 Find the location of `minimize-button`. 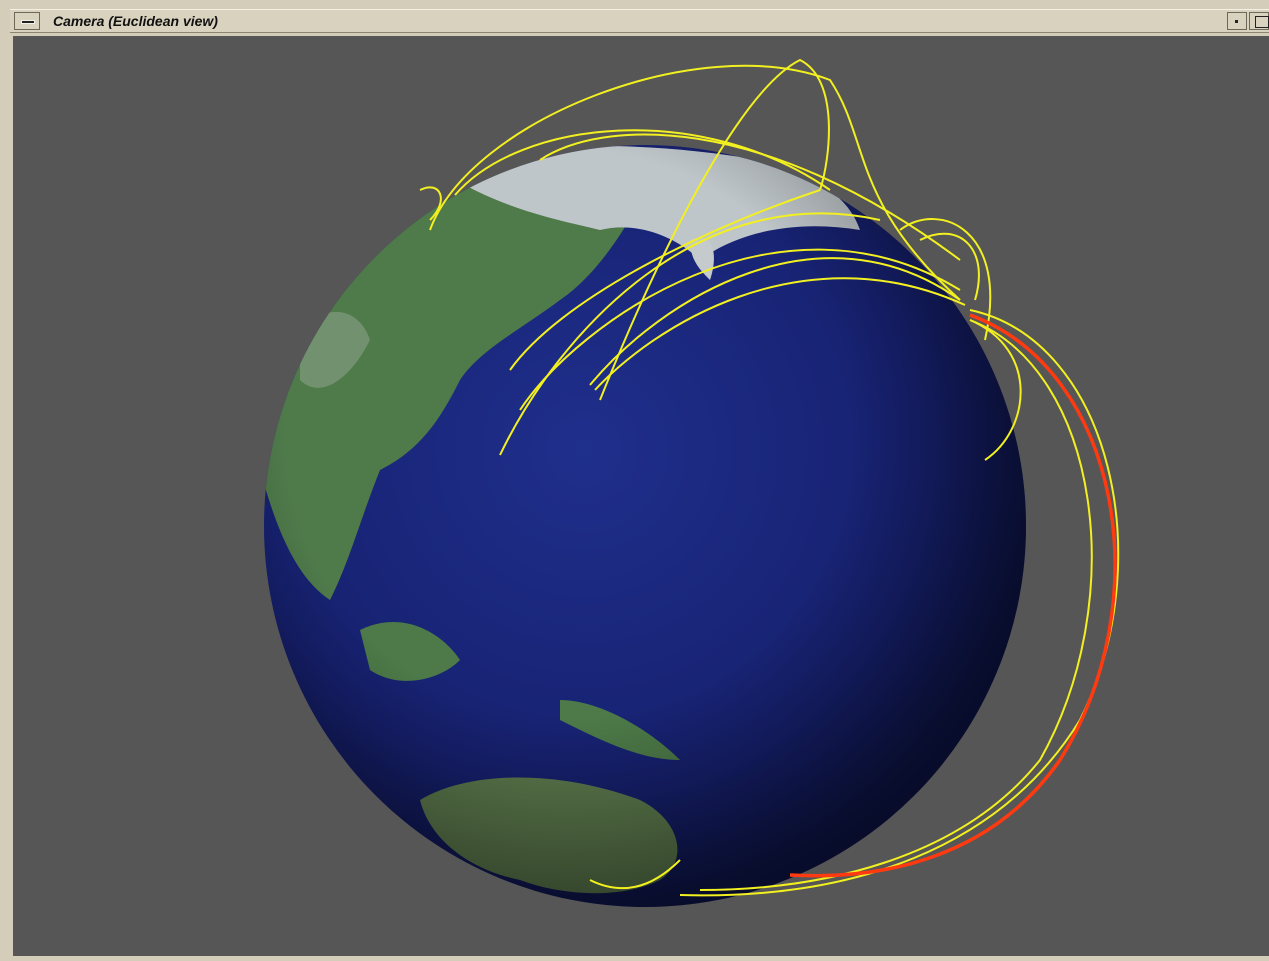

minimize-button is located at coordinates (1237, 21).